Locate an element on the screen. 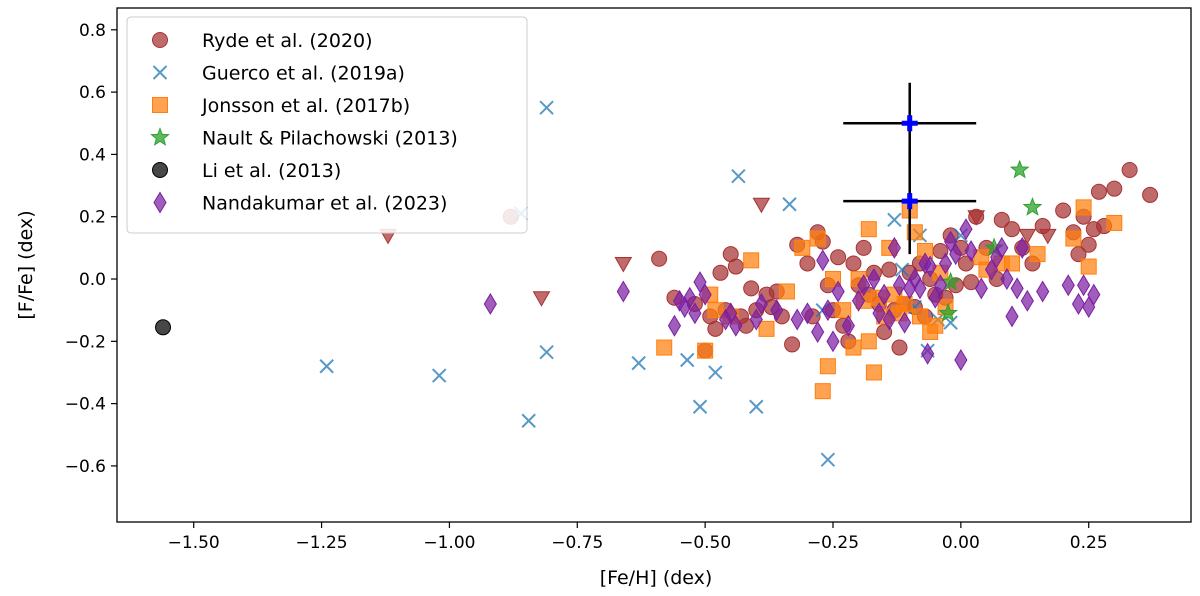 The height and width of the screenshot is (596, 1200). legend-label-nandakumar-et-al-2023: Nandakumar et al. (2023) is located at coordinates (324, 204).